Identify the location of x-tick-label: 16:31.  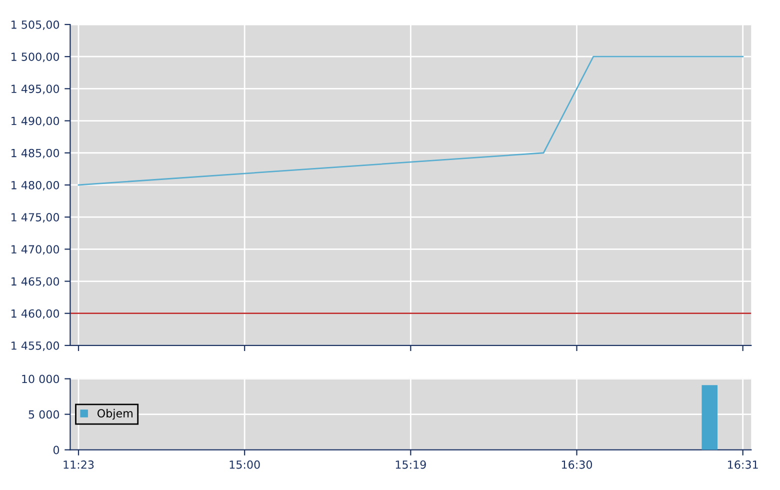
(743, 464).